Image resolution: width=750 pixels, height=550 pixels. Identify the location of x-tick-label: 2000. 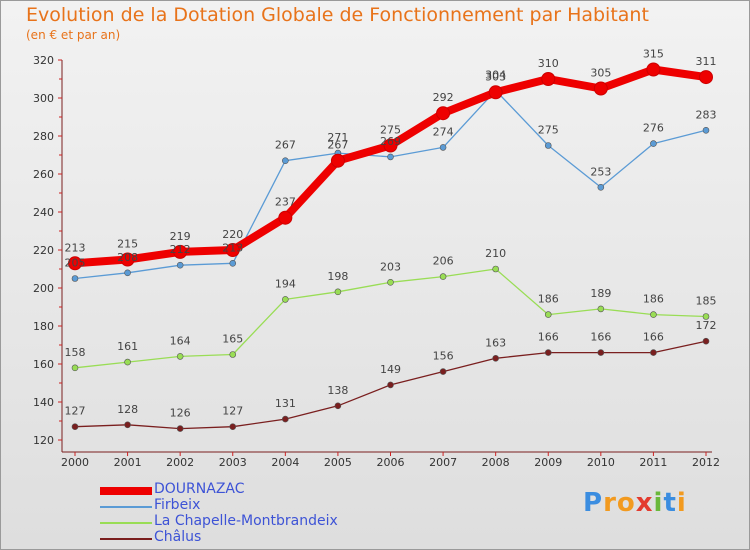
(75, 462).